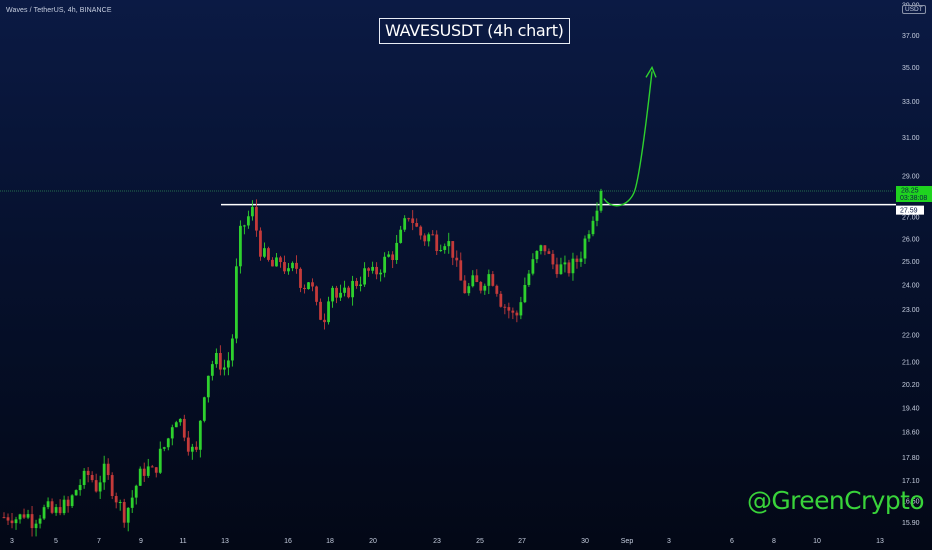  Describe the element at coordinates (911, 102) in the screenshot. I see `y-tick-label: 33.00` at that location.